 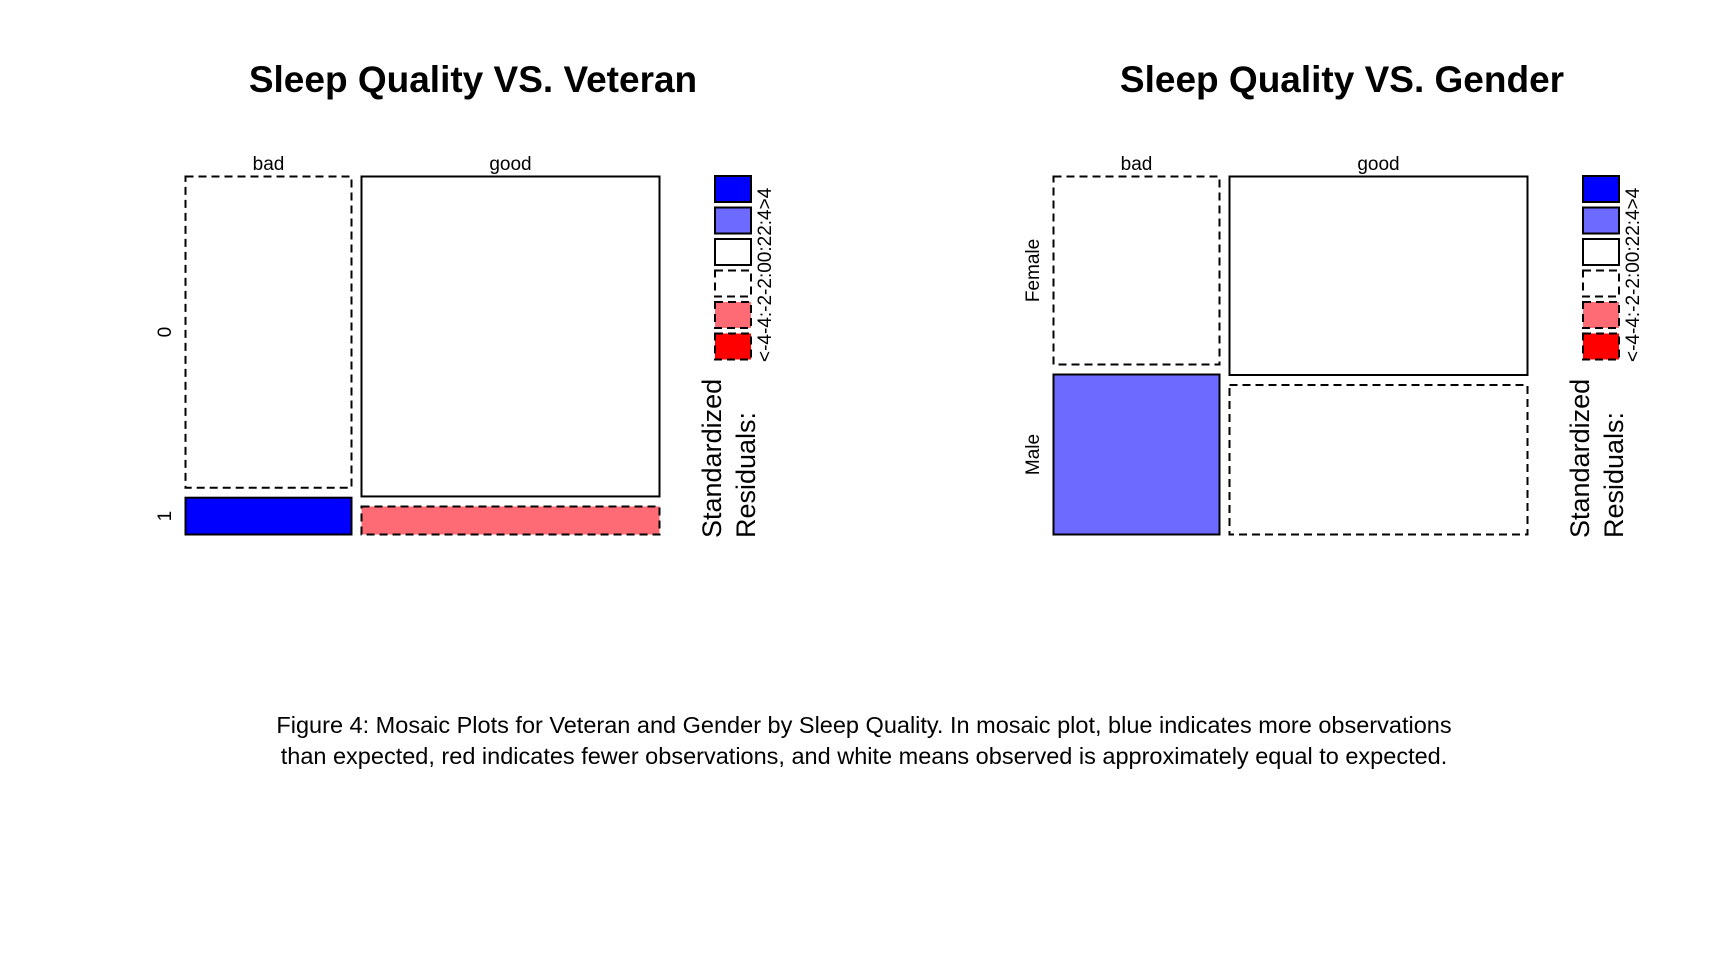 I want to click on y-category-label: Female, so click(x=1033, y=270).